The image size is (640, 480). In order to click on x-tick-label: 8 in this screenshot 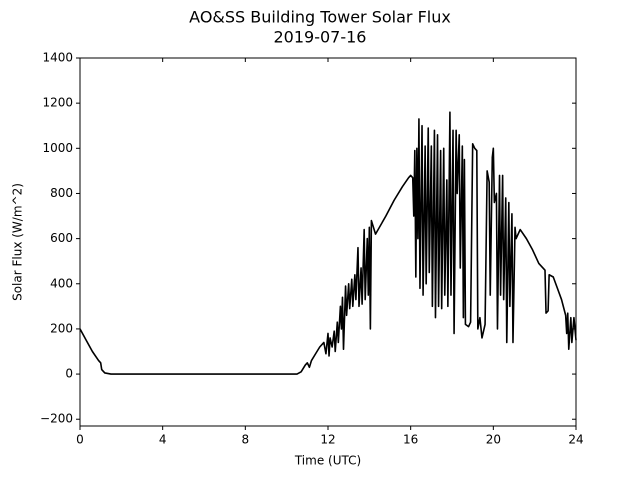, I will do `click(246, 440)`.